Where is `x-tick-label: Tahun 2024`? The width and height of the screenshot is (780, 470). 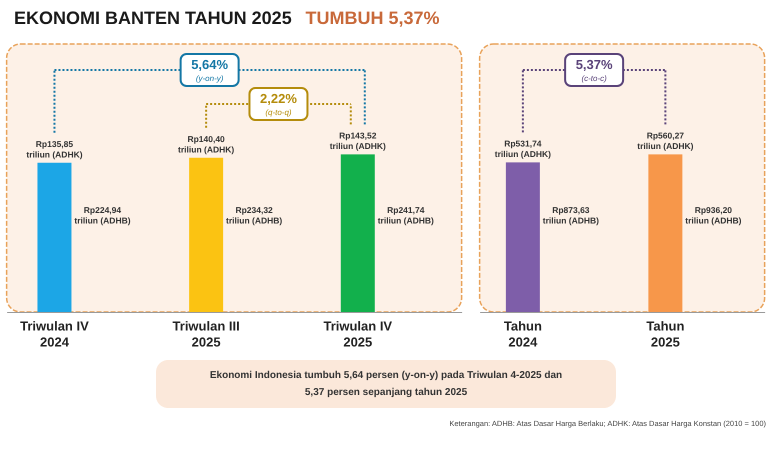 x-tick-label: Tahun 2024 is located at coordinates (523, 334).